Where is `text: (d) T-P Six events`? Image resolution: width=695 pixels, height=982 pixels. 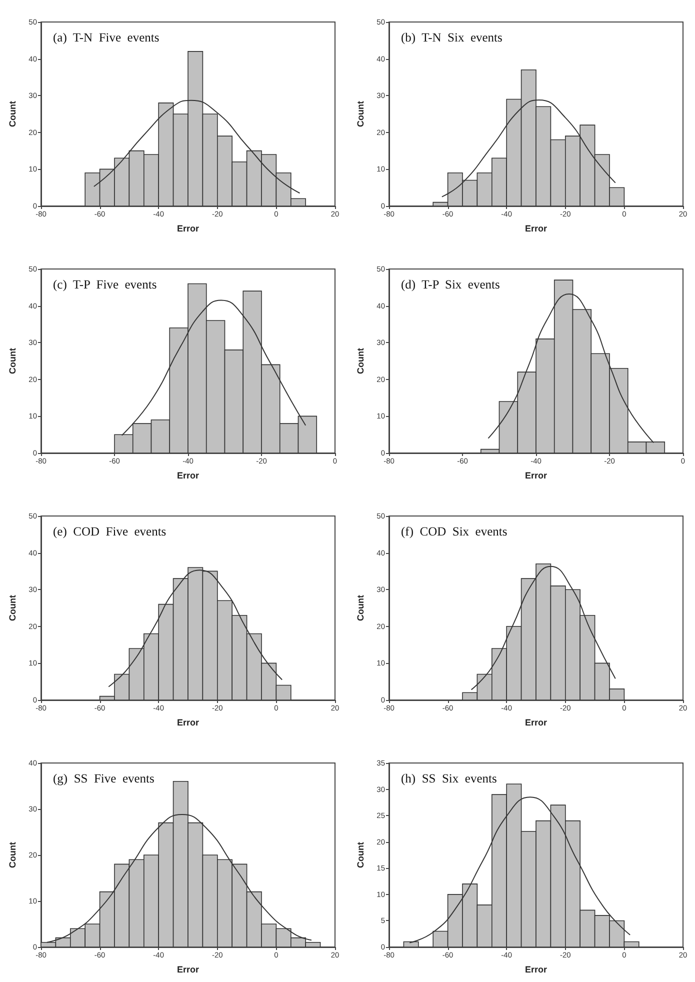 text: (d) T-P Six events is located at coordinates (450, 285).